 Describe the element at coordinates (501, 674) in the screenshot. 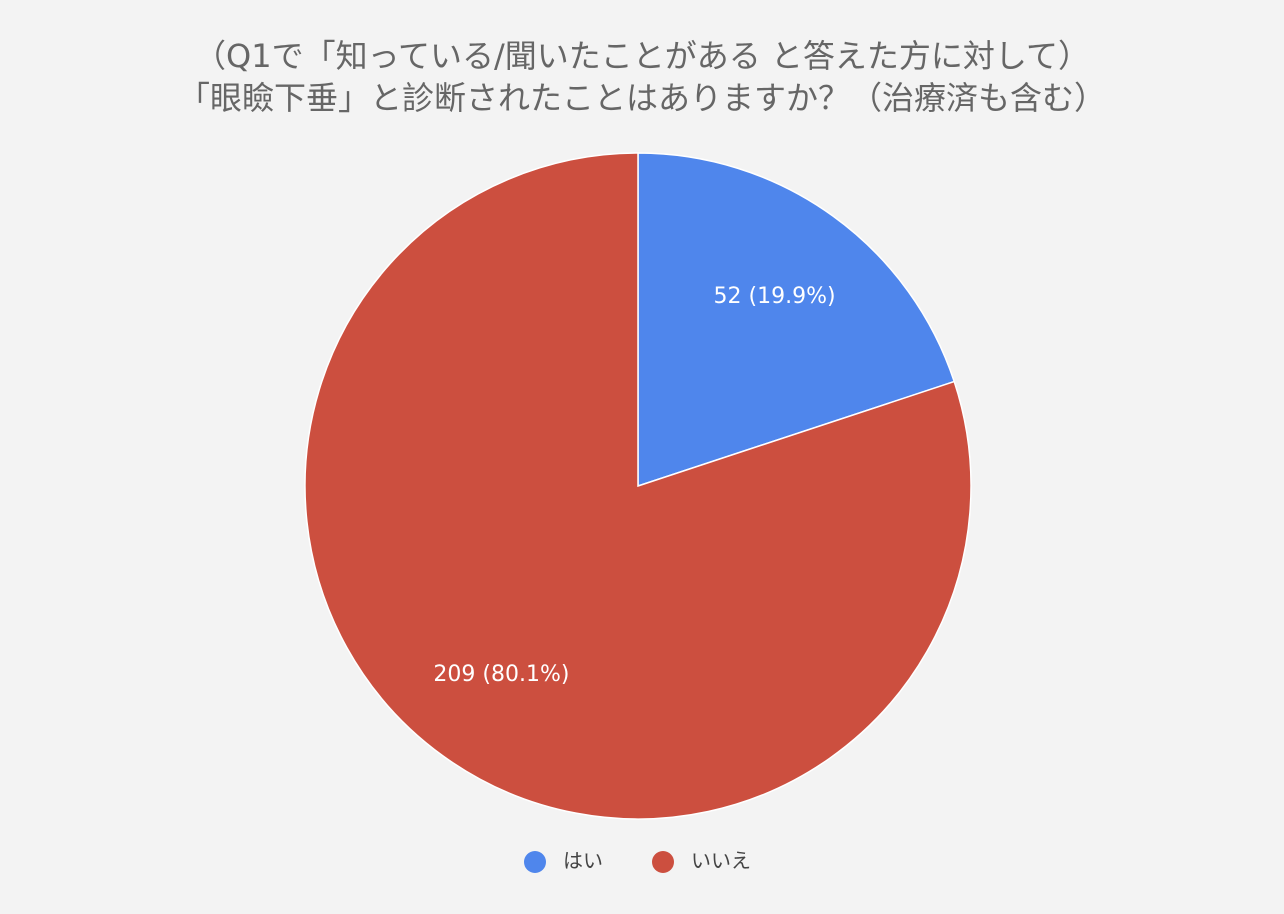

I see `data-label: 209 (80.1%)` at that location.